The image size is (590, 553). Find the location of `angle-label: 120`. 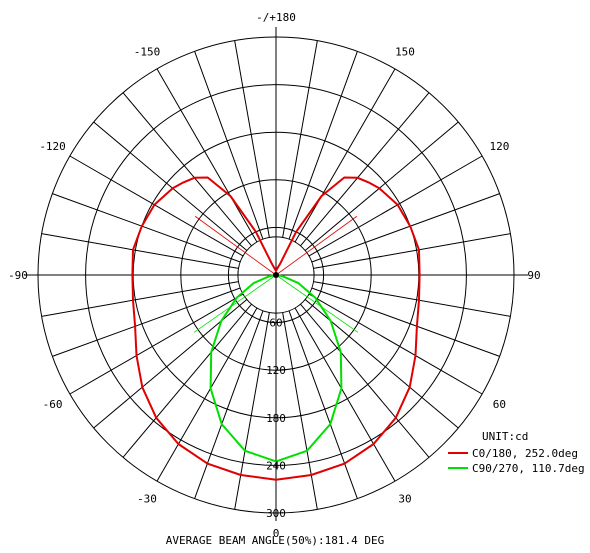

angle-label: 120 is located at coordinates (499, 146).